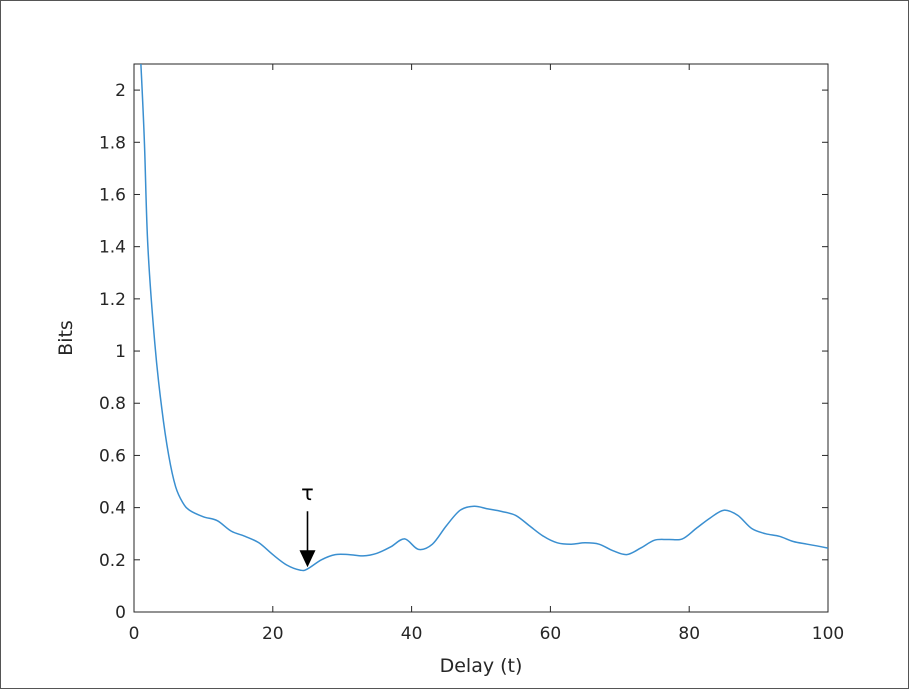  What do you see at coordinates (112, 143) in the screenshot?
I see `y-tick-label: 1.8` at bounding box center [112, 143].